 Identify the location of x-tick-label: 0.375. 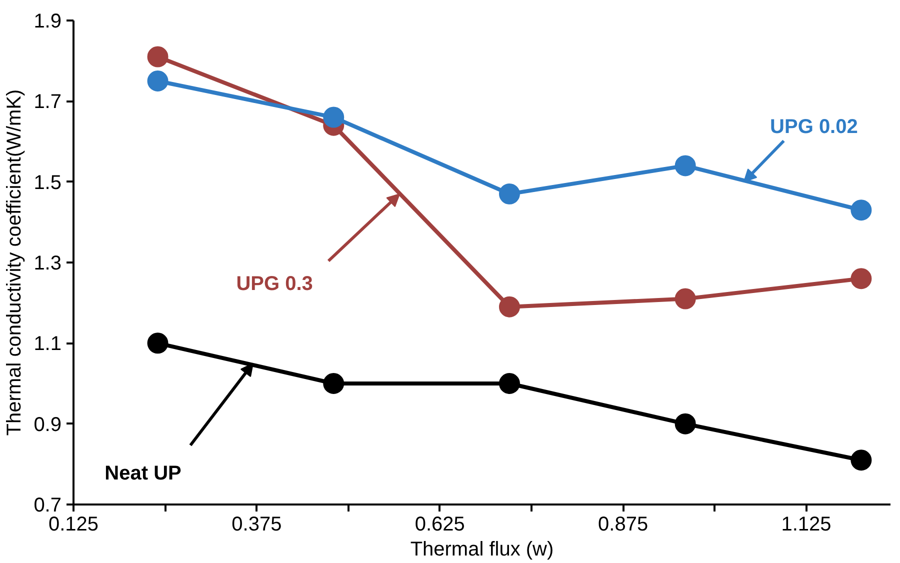
(257, 525).